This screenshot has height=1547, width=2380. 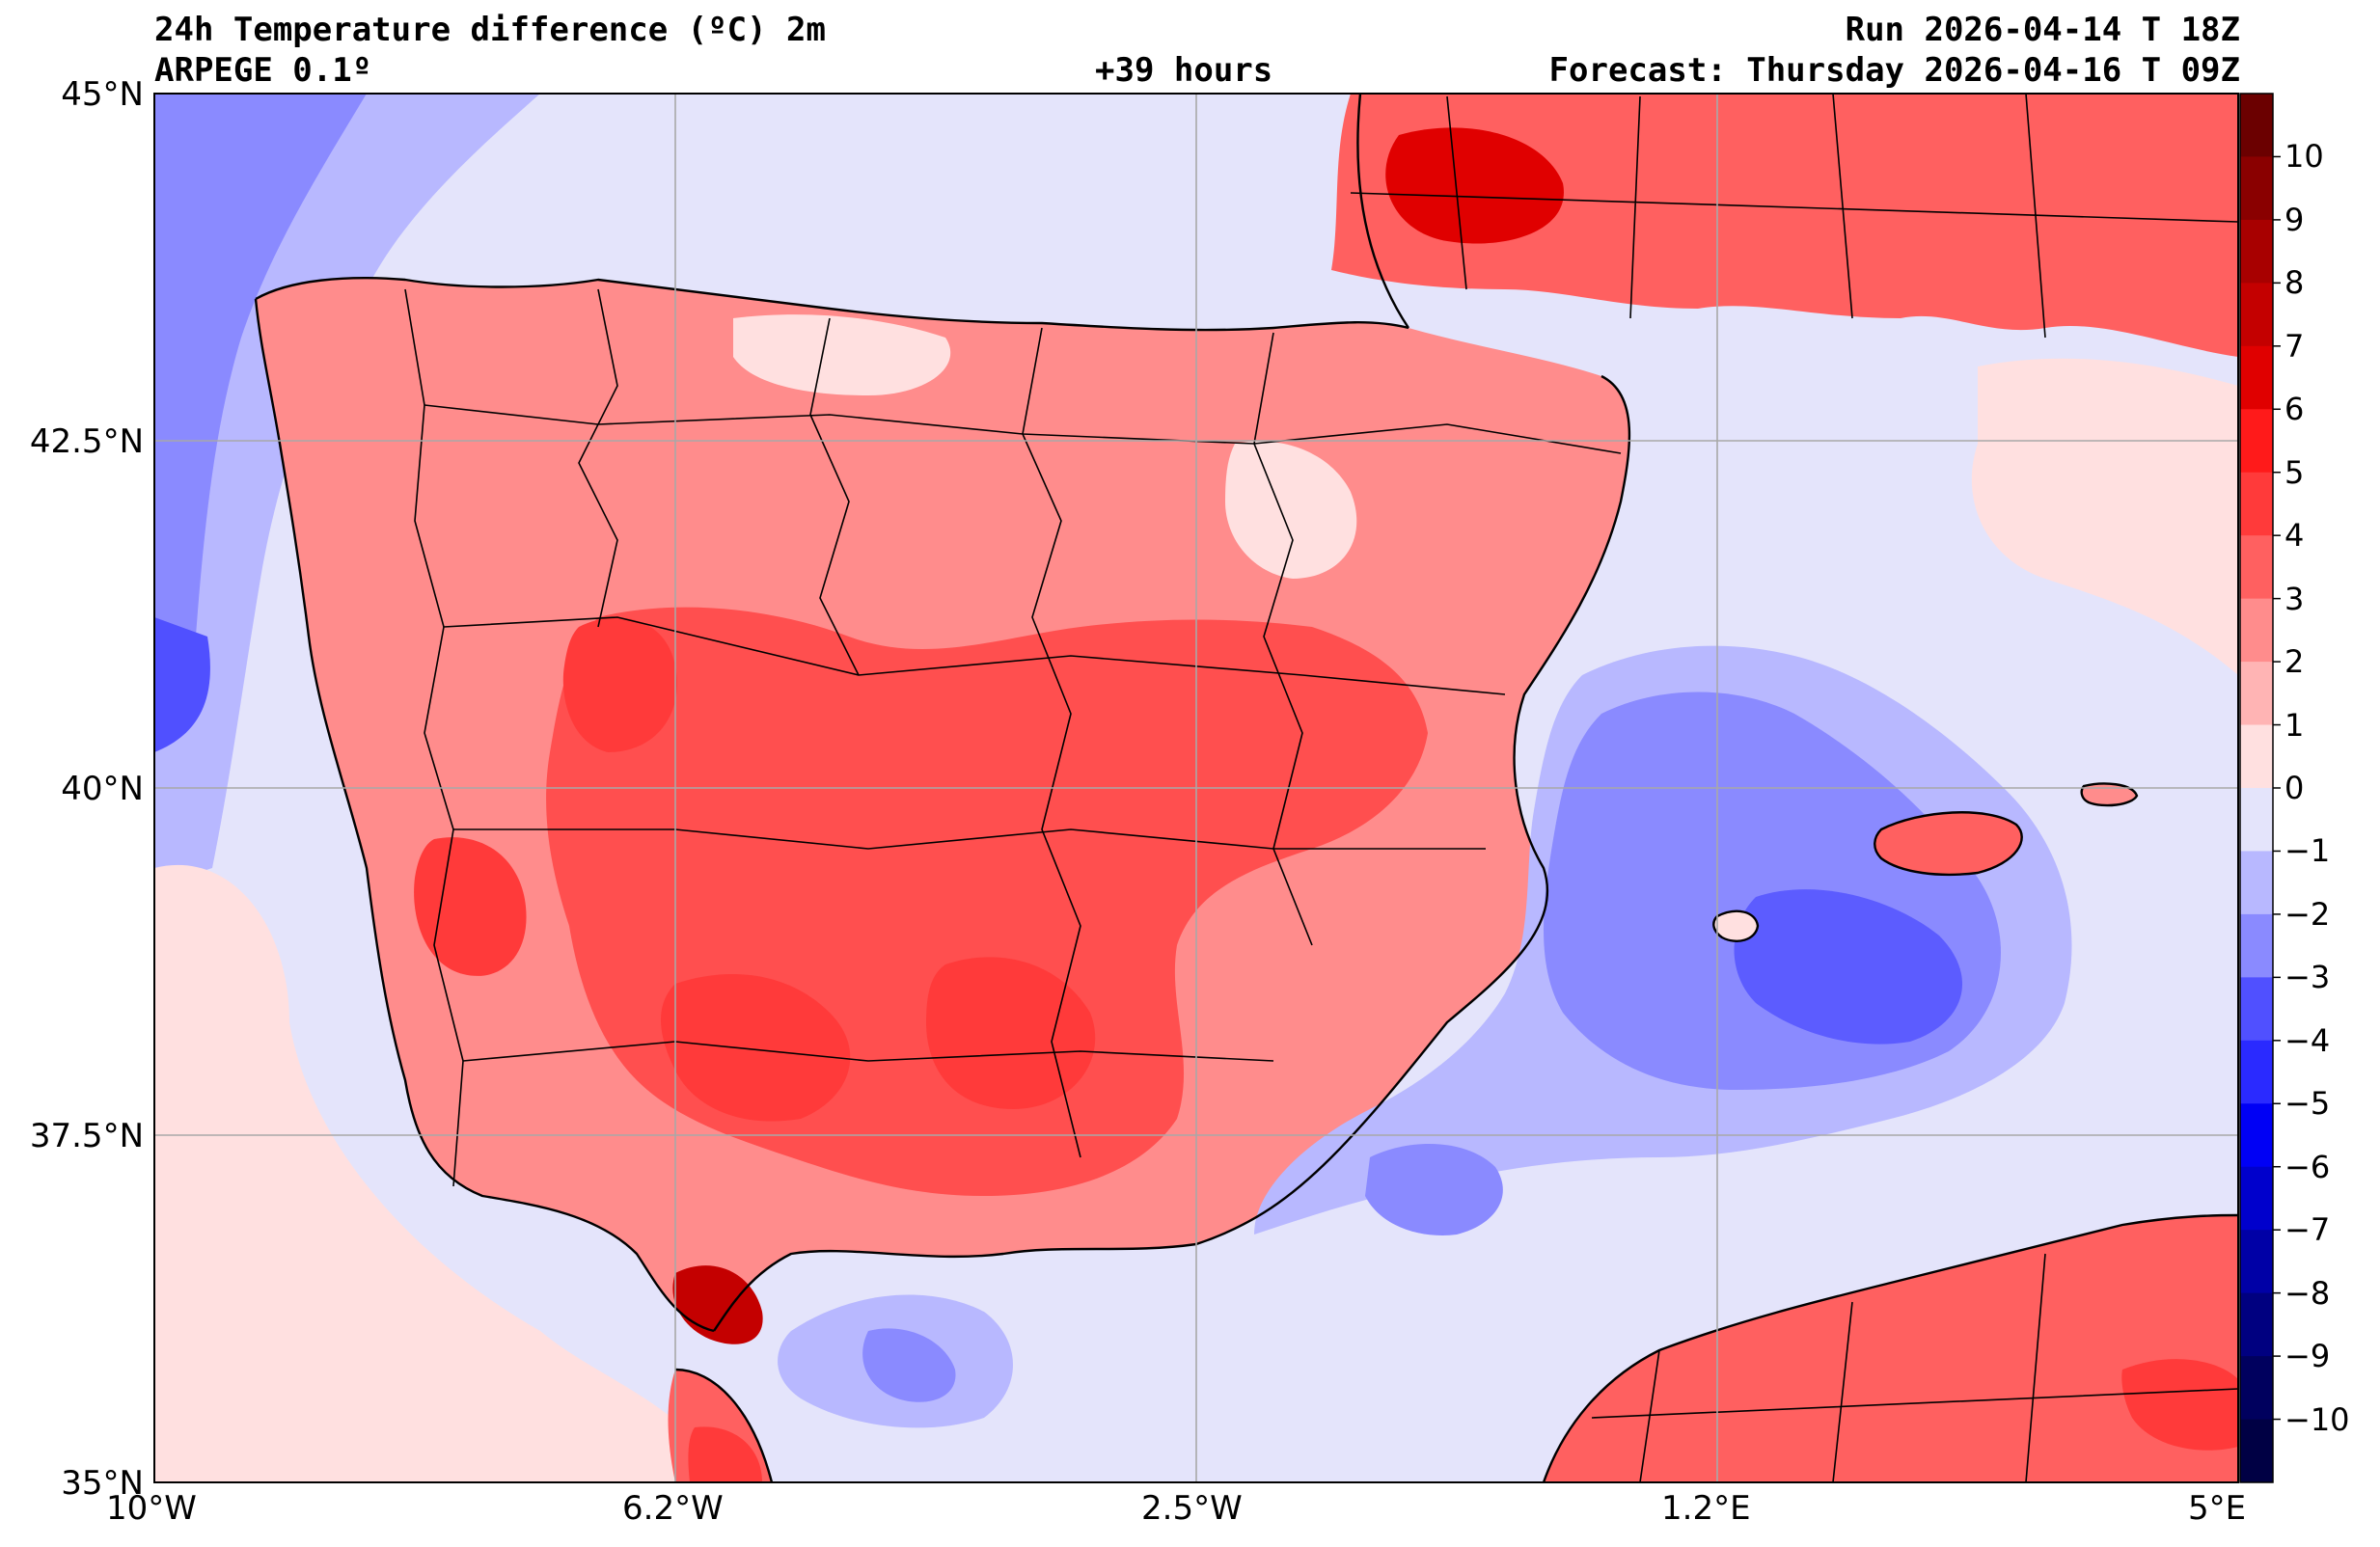 I want to click on atlantic-cold-core, so click(x=182, y=684).